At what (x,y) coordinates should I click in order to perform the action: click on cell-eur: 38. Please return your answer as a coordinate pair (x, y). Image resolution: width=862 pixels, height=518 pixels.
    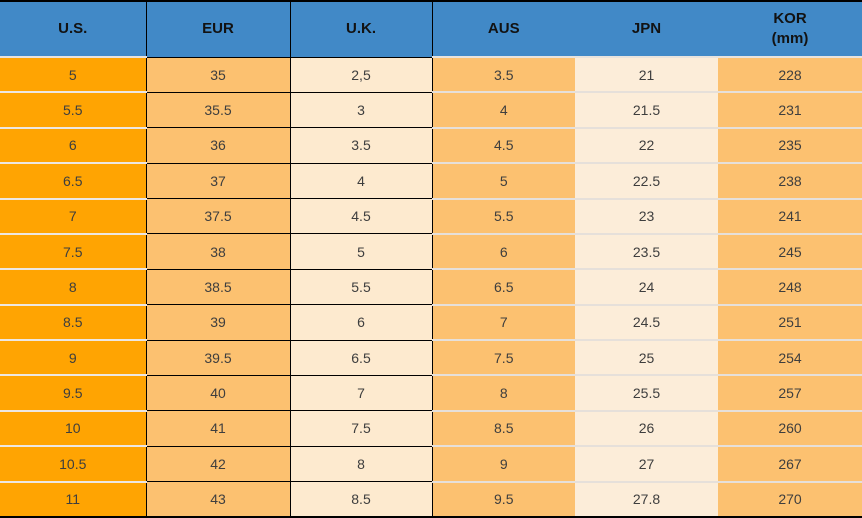
    Looking at the image, I should click on (218, 251).